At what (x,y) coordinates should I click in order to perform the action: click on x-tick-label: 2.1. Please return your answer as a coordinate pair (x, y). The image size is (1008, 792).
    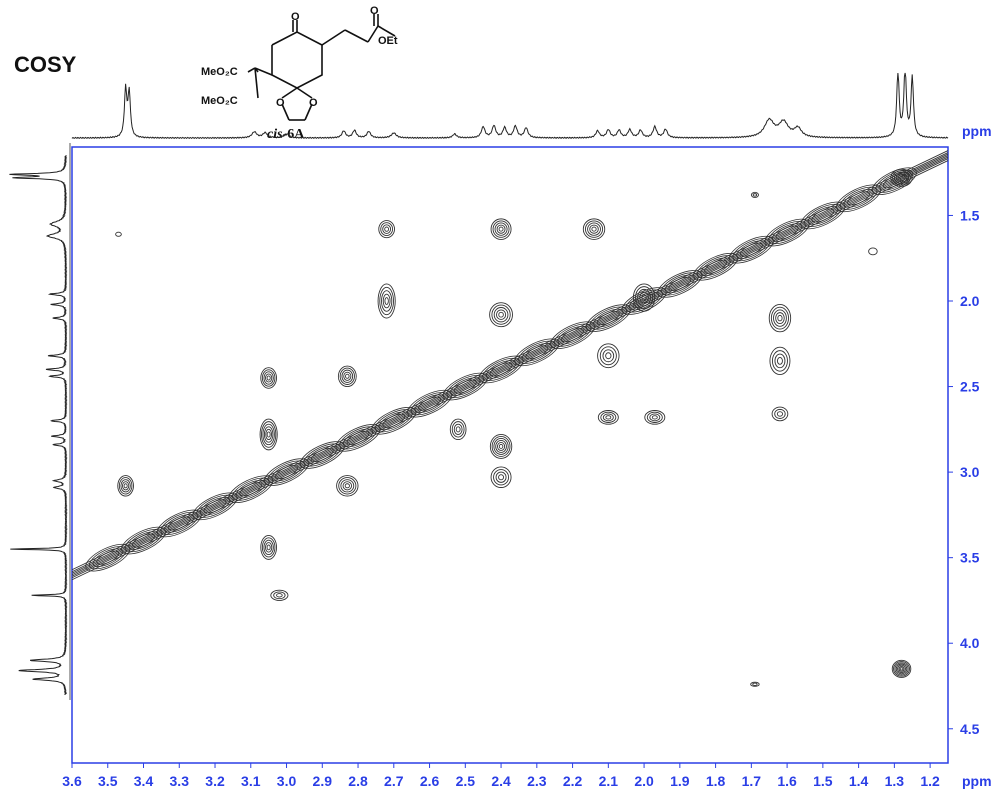
    Looking at the image, I should click on (609, 781).